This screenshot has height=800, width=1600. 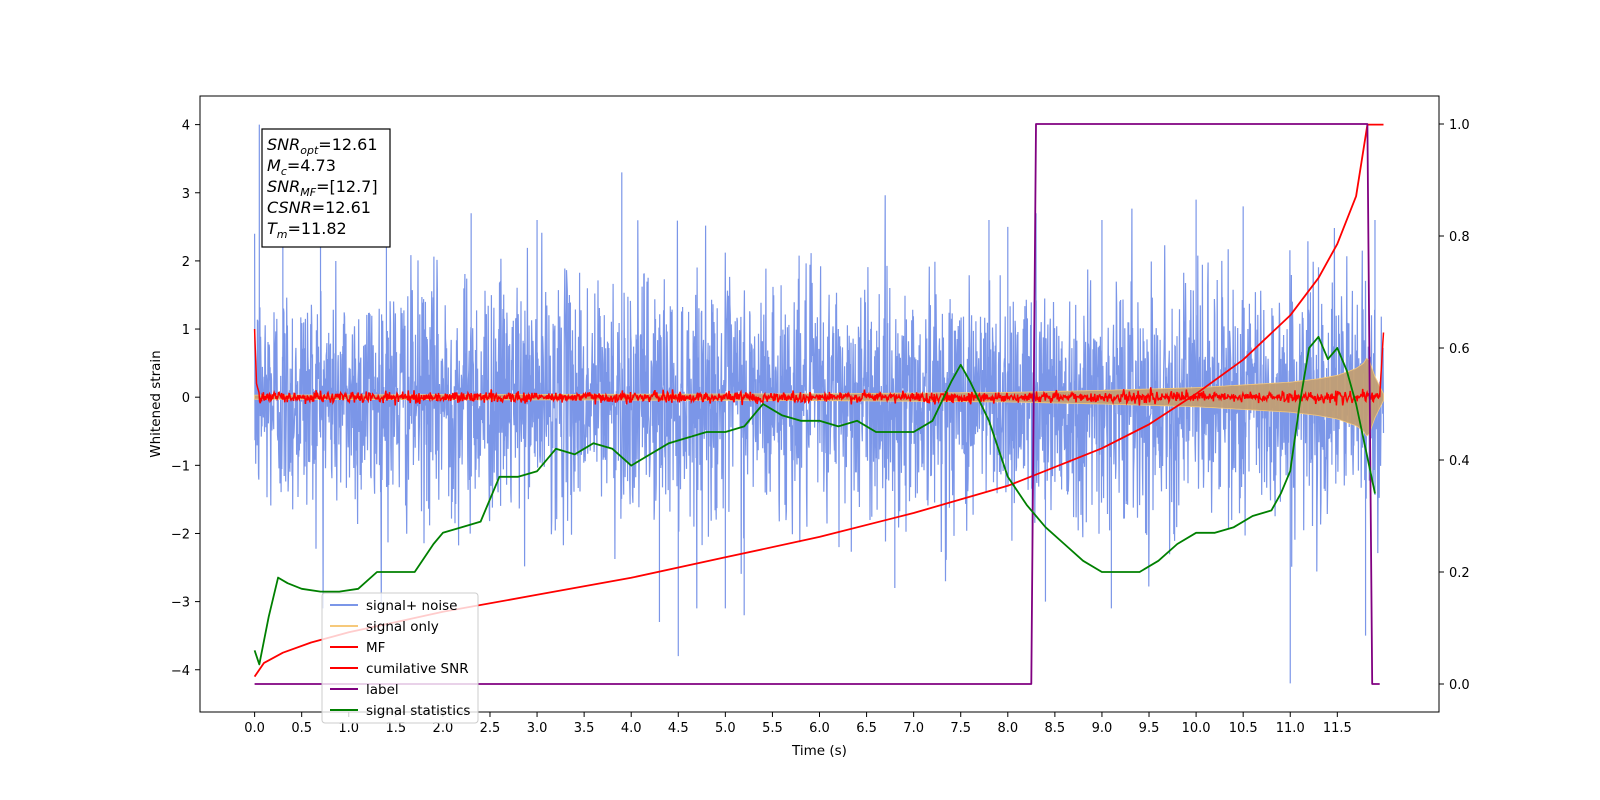 I want to click on annotation-line: Tm=11.82, so click(x=307, y=230).